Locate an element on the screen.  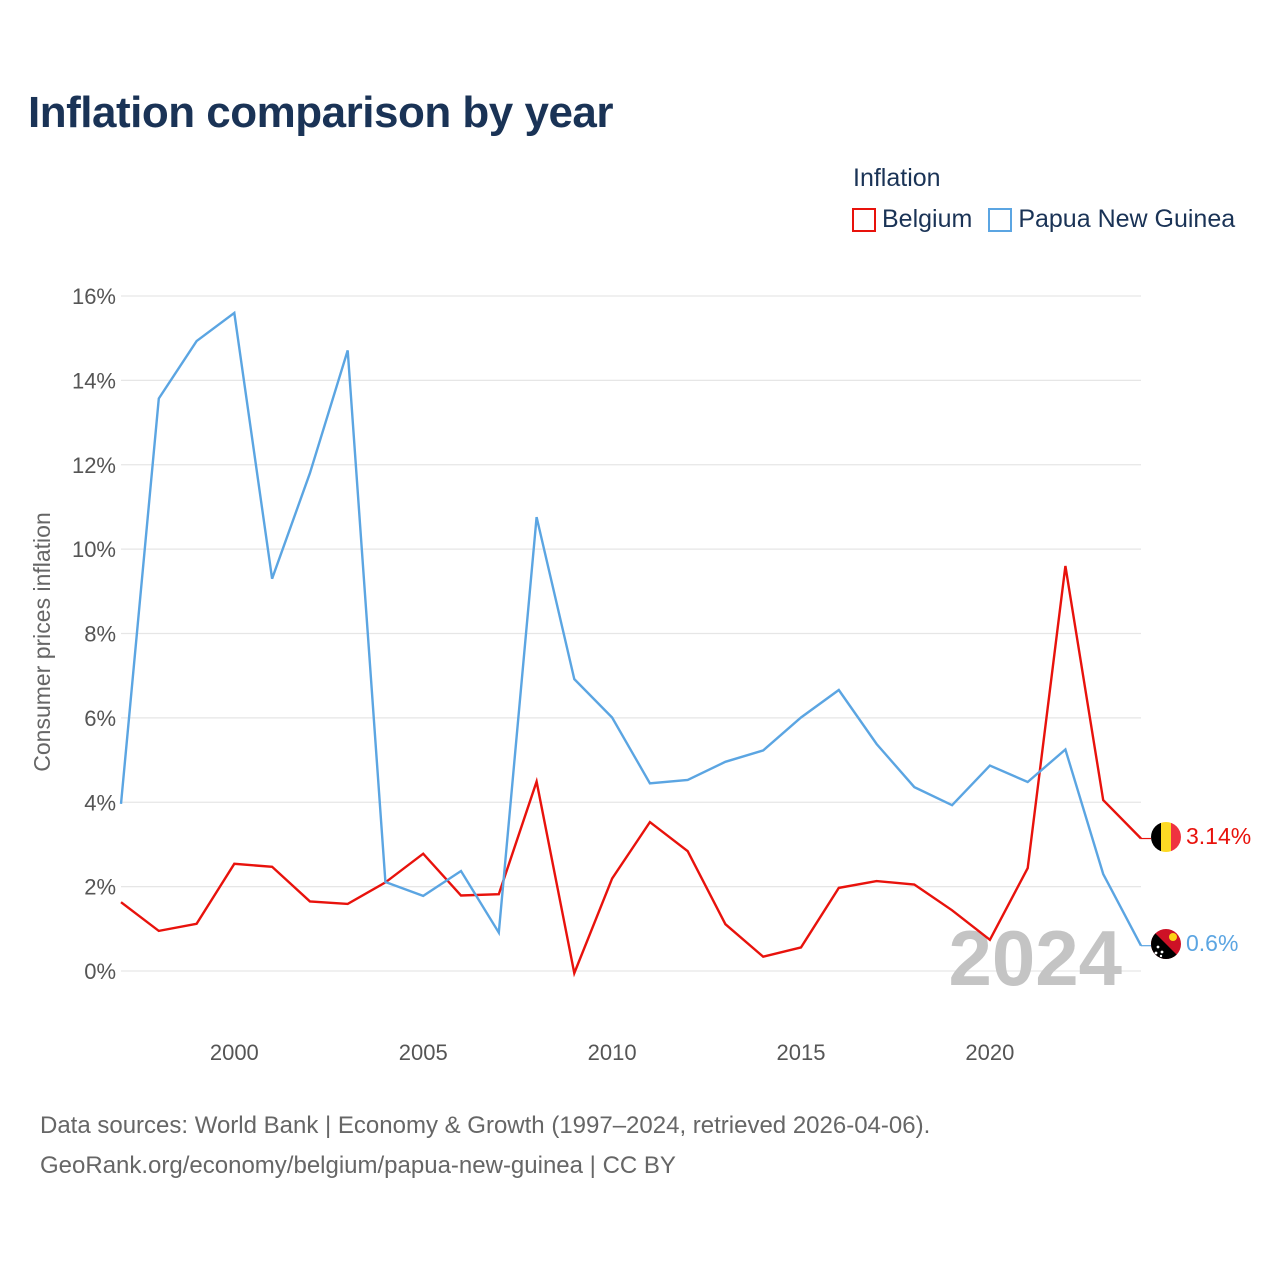
y-tick-label: 4% is located at coordinates (100, 802).